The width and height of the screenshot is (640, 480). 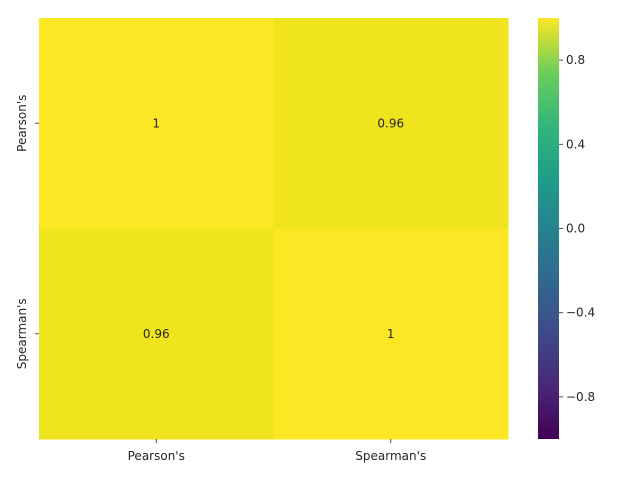 I want to click on colorbar, so click(x=548, y=228).